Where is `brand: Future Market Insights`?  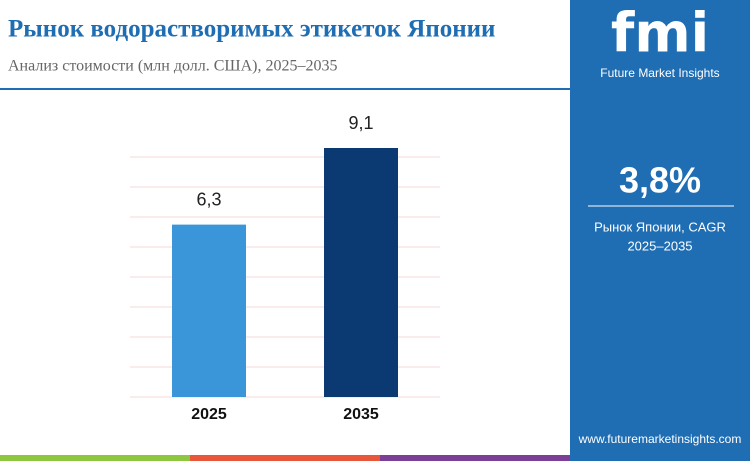
brand: Future Market Insights is located at coordinates (659, 73).